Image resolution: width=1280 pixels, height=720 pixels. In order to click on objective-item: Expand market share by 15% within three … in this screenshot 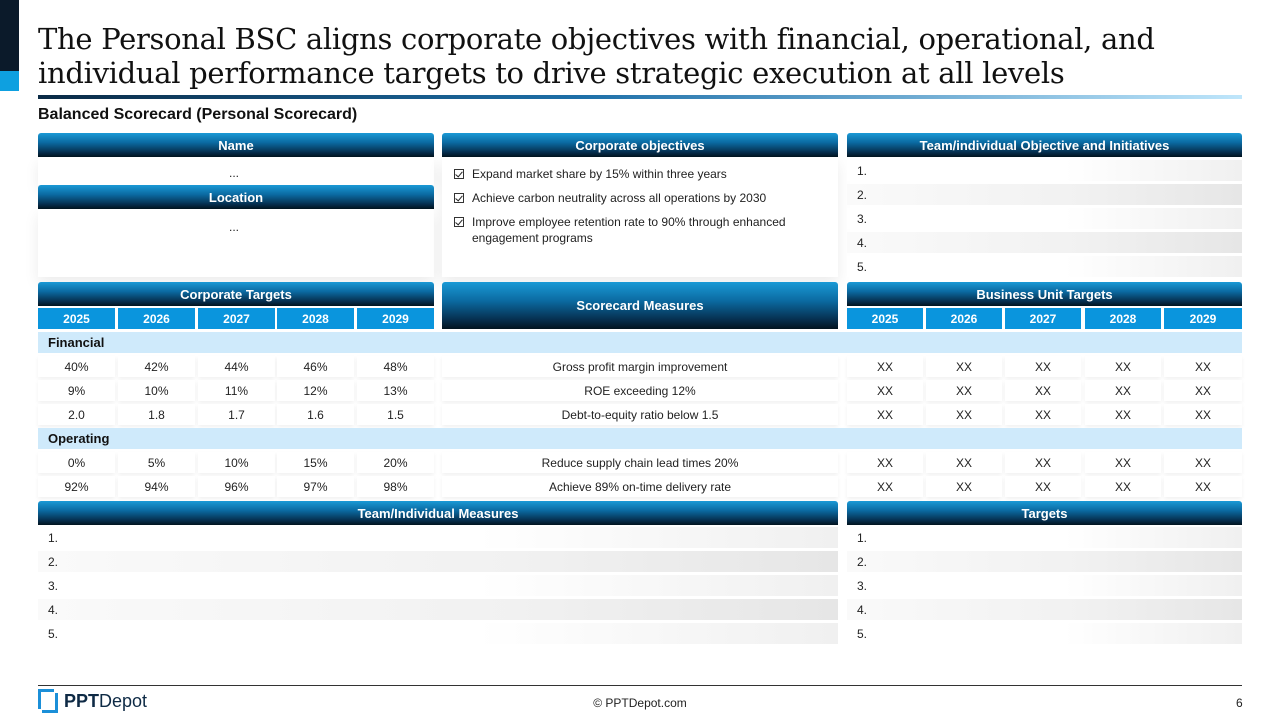, I will do `click(641, 174)`.